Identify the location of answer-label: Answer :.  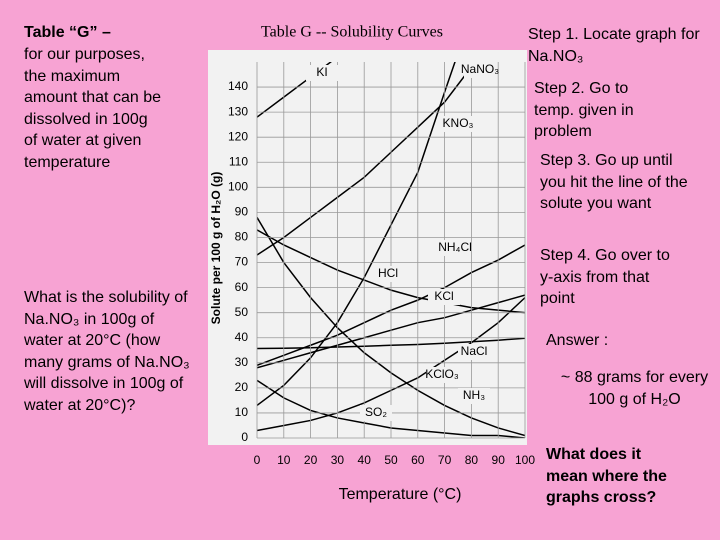
(577, 340).